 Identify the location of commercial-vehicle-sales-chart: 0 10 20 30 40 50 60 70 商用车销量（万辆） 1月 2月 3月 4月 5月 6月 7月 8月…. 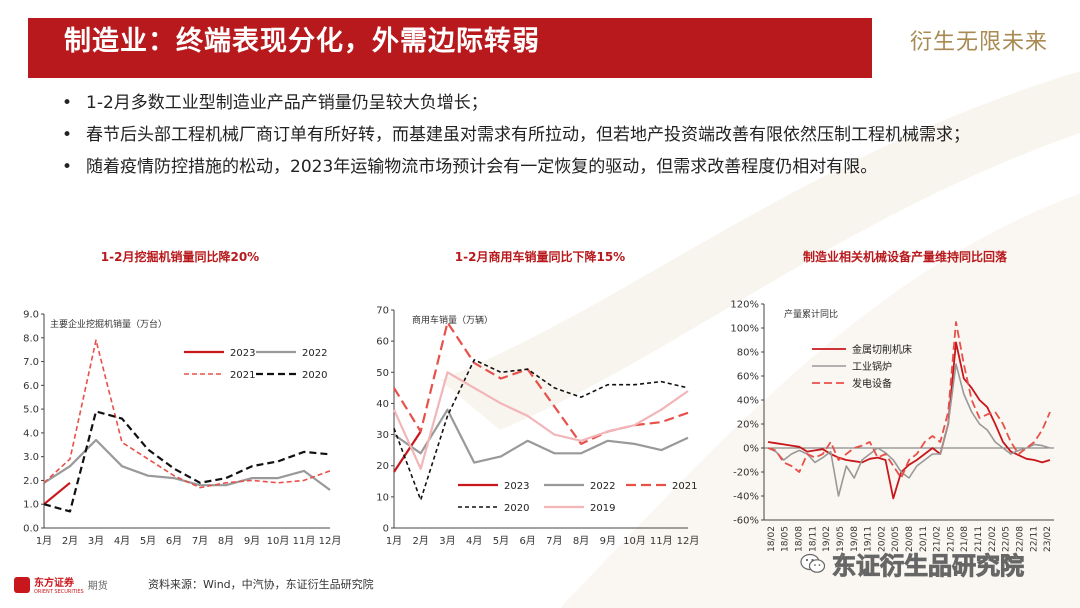
(537, 427).